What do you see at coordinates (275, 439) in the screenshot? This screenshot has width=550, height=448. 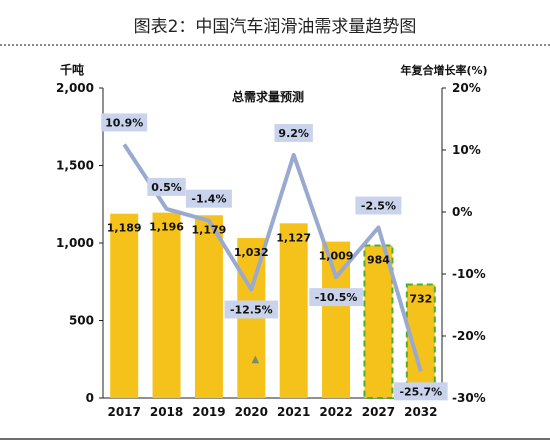 I see `bottom-divider` at bounding box center [275, 439].